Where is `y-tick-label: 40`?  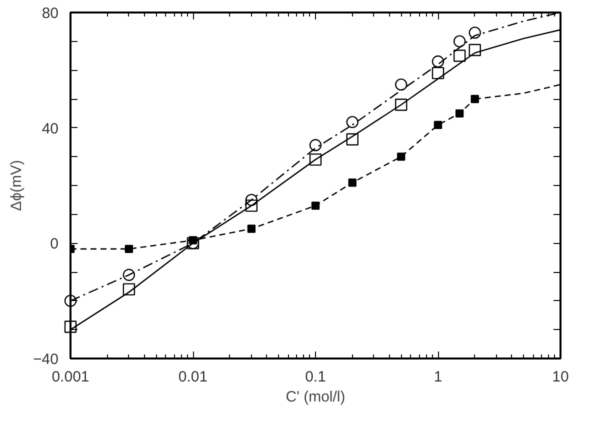
y-tick-label: 40 is located at coordinates (50, 129).